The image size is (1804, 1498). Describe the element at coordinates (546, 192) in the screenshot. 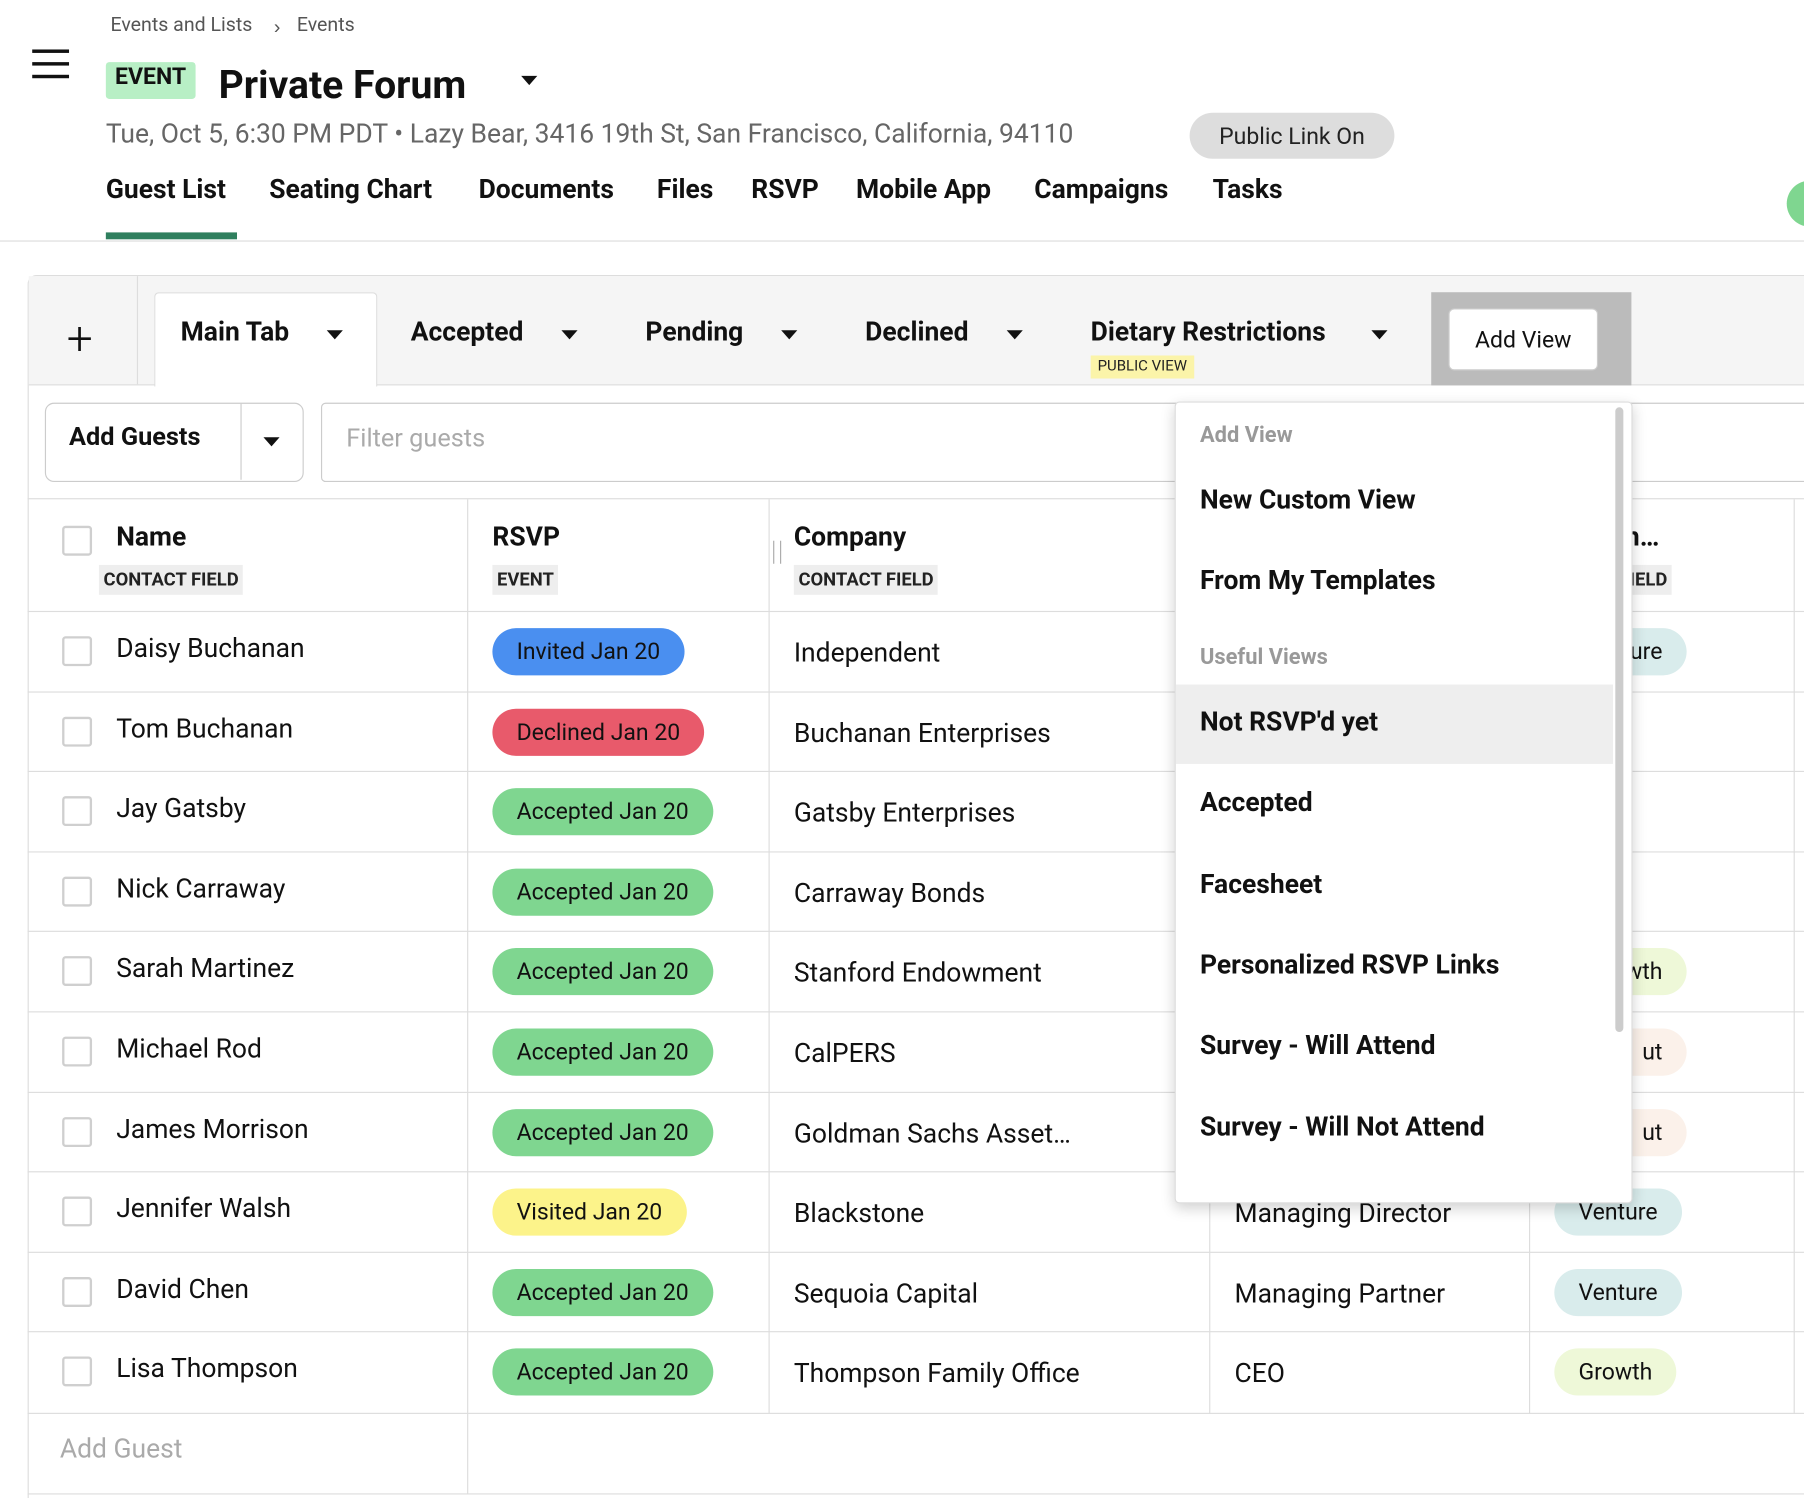

I see `nav-tab: Documents` at that location.